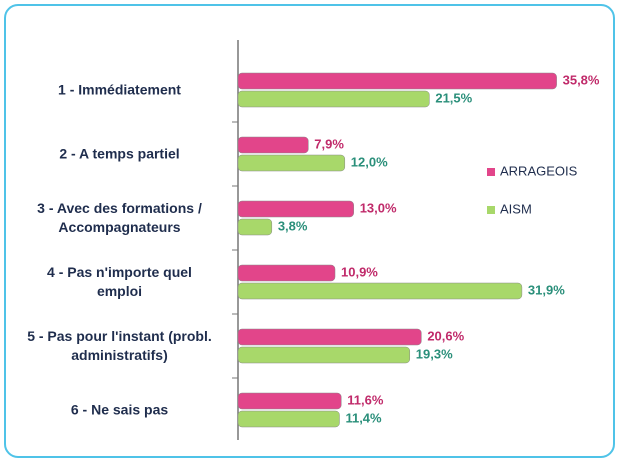  I want to click on category-label: 2 - A temps partiel, so click(119, 153).